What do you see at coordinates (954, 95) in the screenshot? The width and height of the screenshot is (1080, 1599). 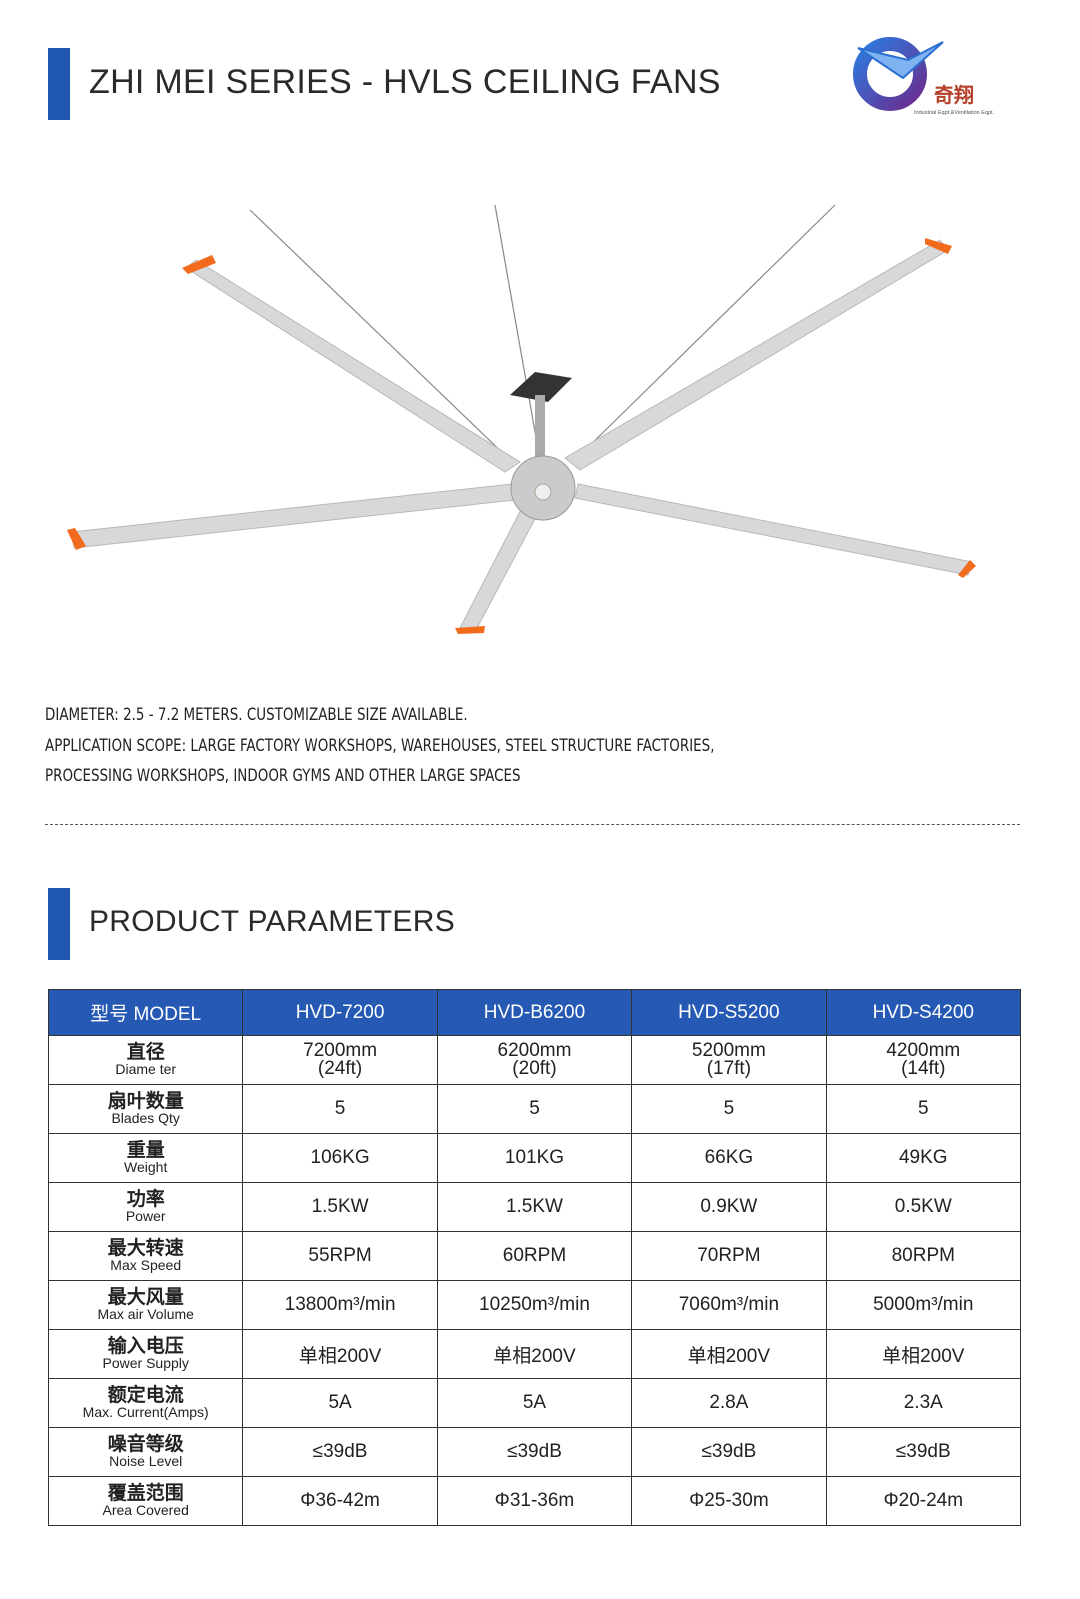 I see `svg-text: 奇翔` at bounding box center [954, 95].